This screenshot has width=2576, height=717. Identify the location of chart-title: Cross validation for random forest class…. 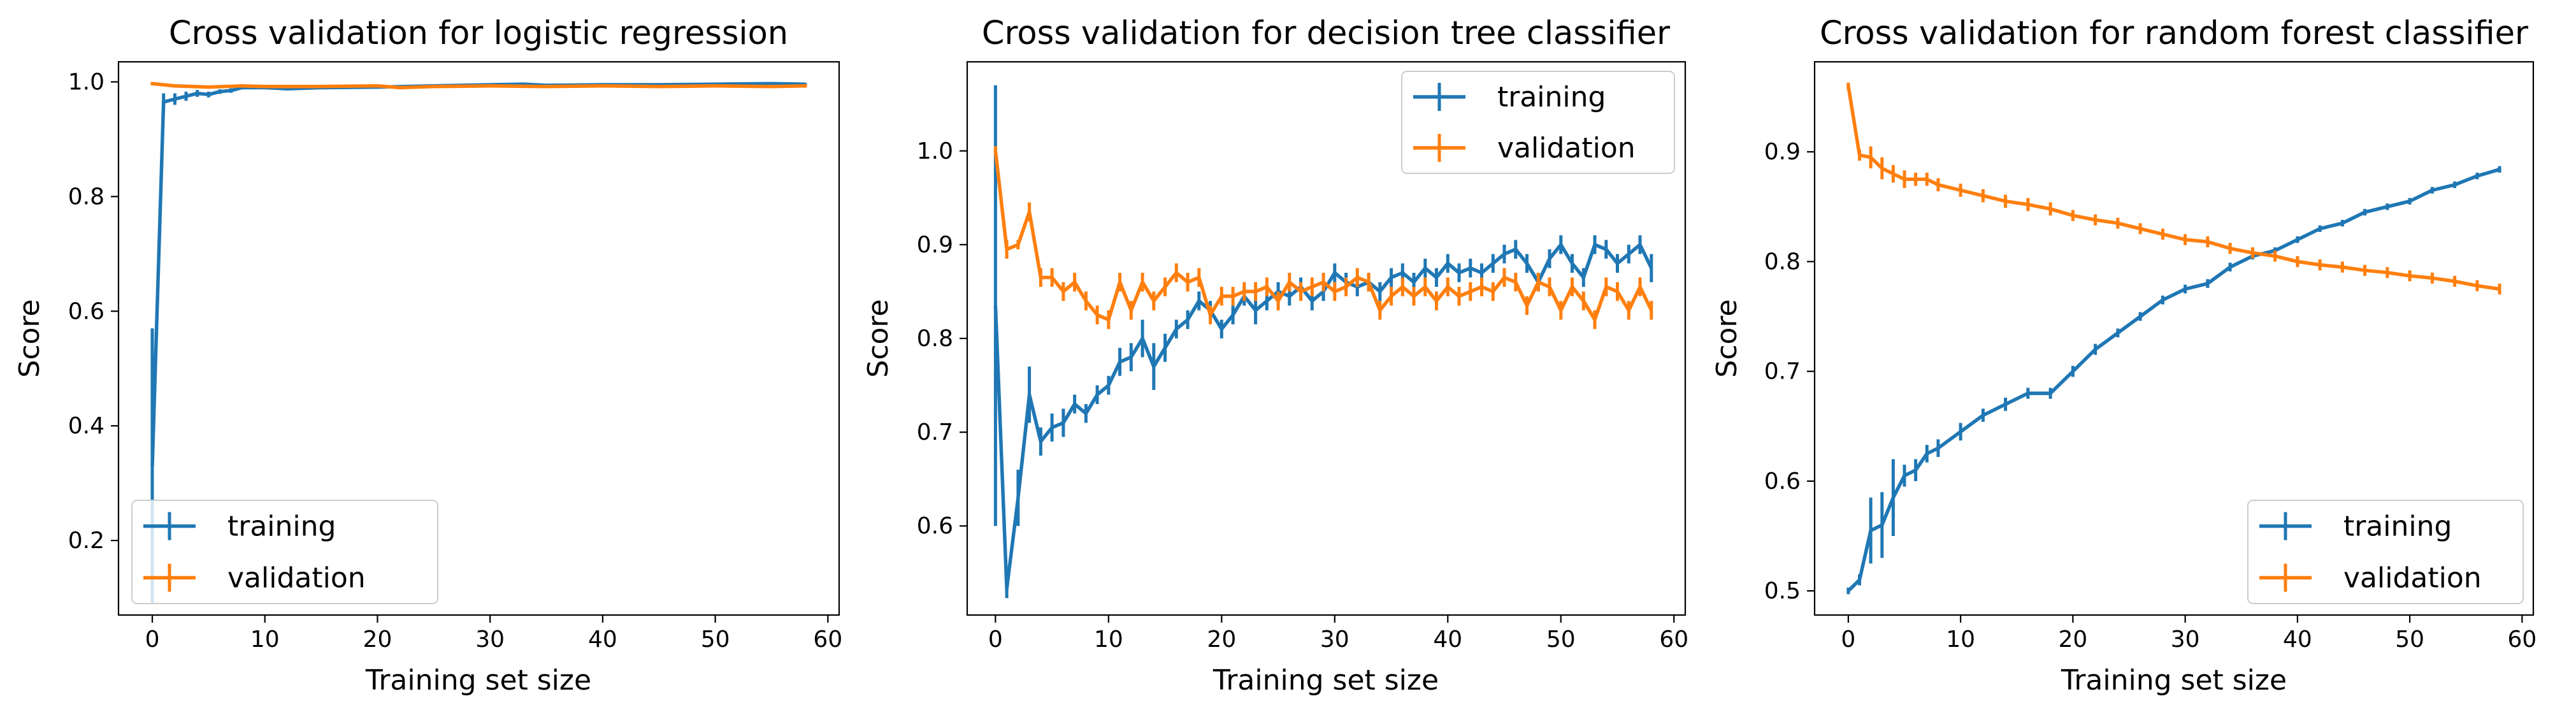
(2174, 33).